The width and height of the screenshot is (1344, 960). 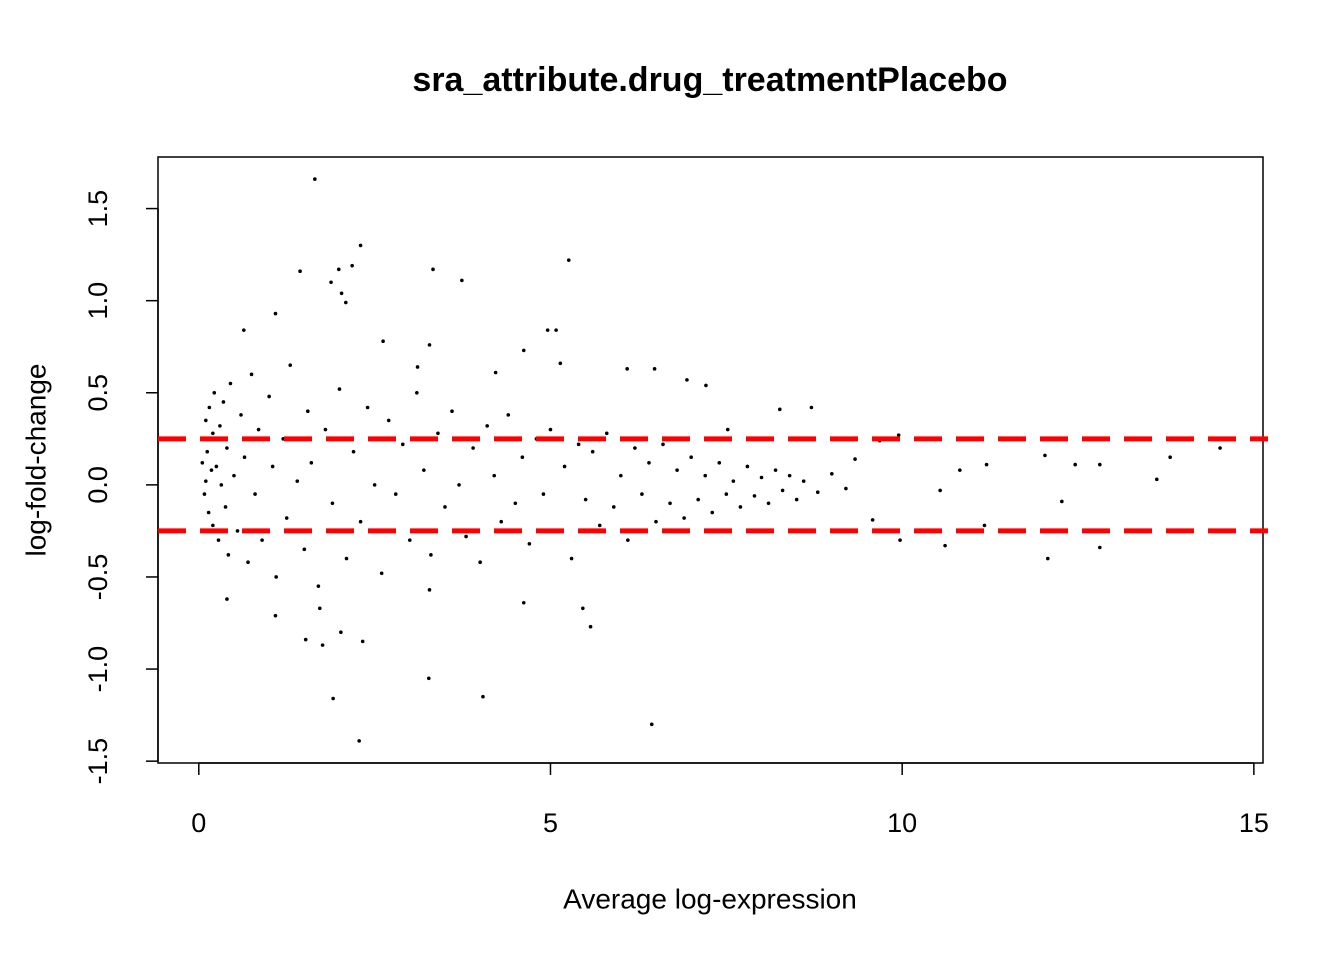 I want to click on x-tick-label: 15, so click(x=1254, y=823).